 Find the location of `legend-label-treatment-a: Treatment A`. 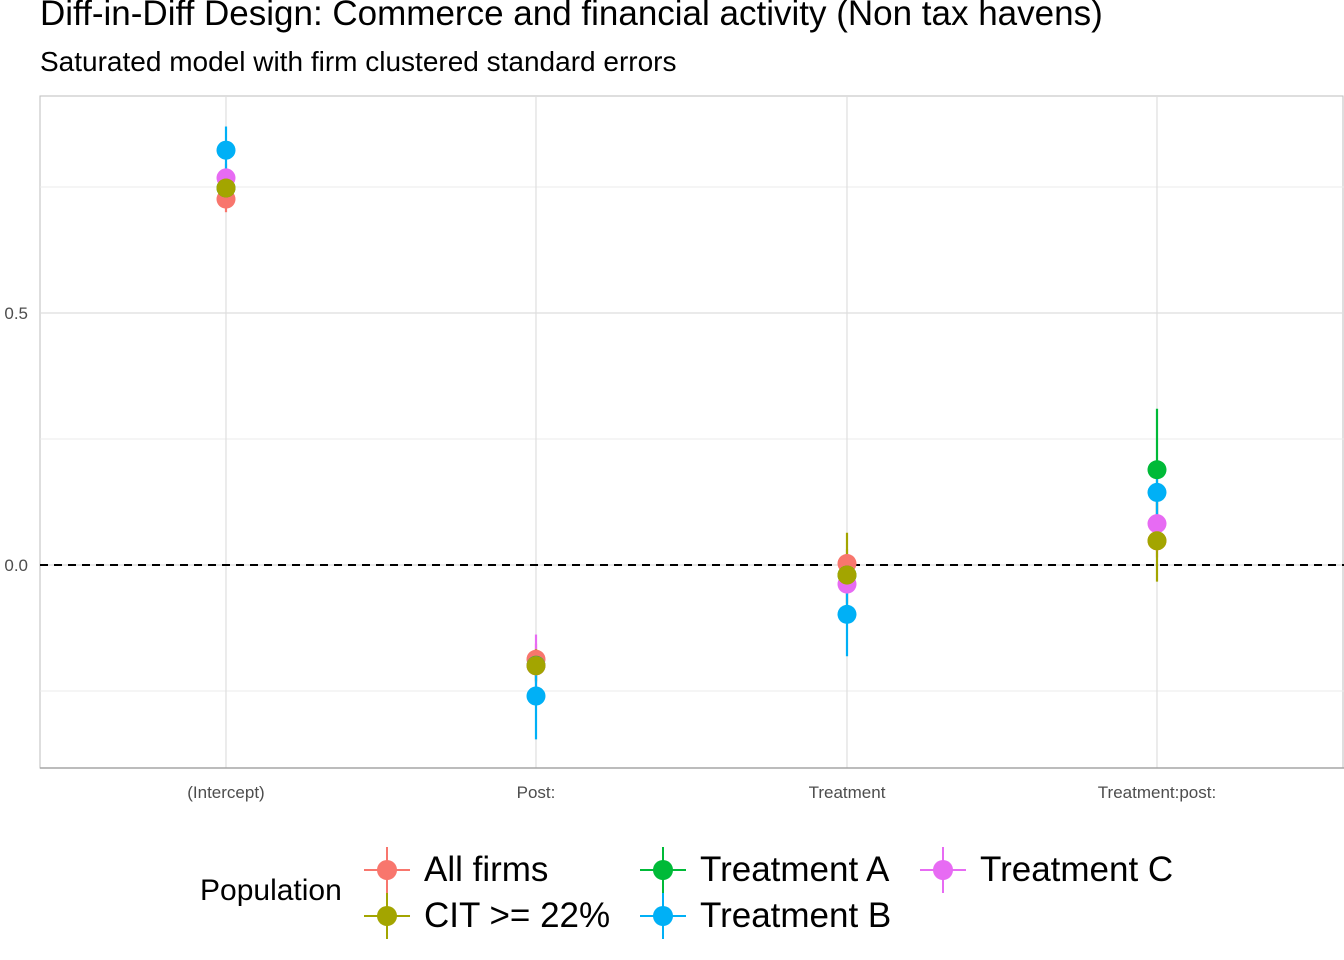

legend-label-treatment-a: Treatment A is located at coordinates (795, 869).